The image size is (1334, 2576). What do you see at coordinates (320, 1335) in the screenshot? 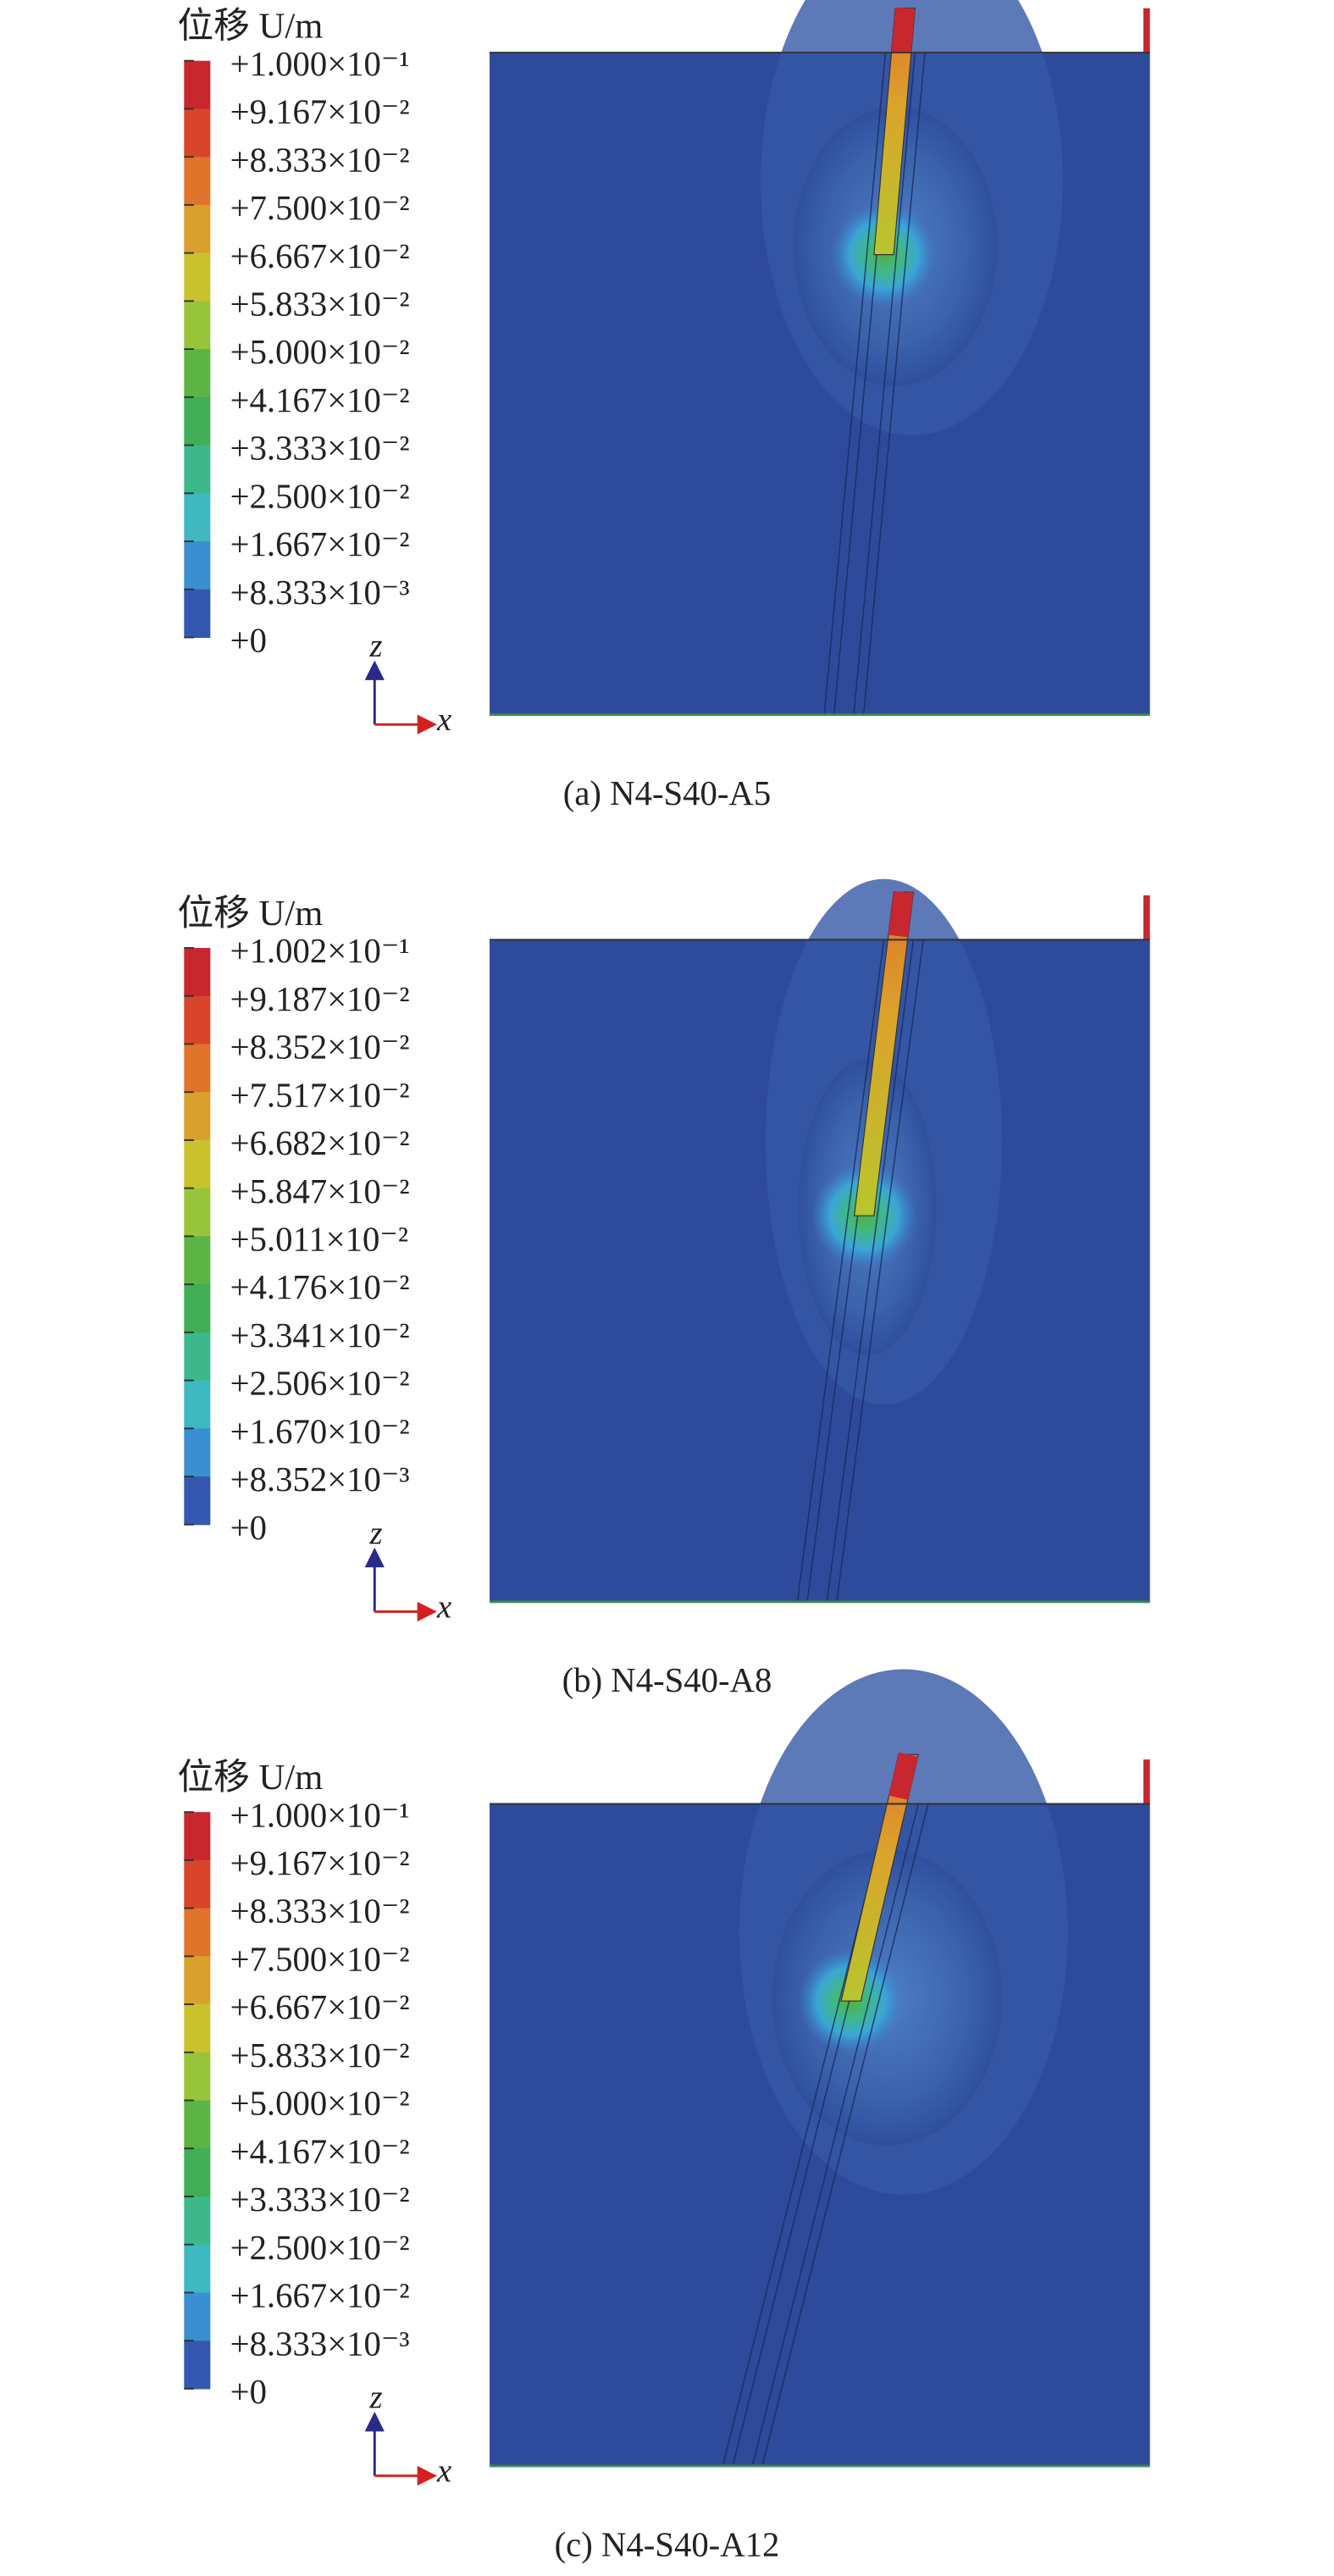
I see `legend-label: +3.341×10⁻²` at bounding box center [320, 1335].